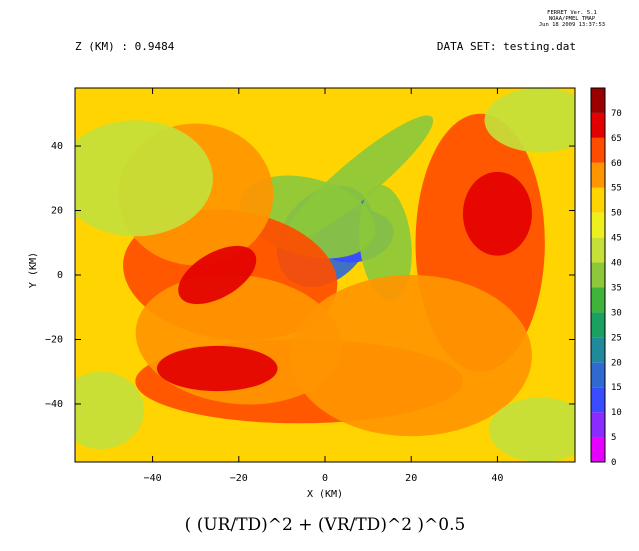 This screenshot has height=551, width=639. I want to click on colorbar-label: 40, so click(616, 264).